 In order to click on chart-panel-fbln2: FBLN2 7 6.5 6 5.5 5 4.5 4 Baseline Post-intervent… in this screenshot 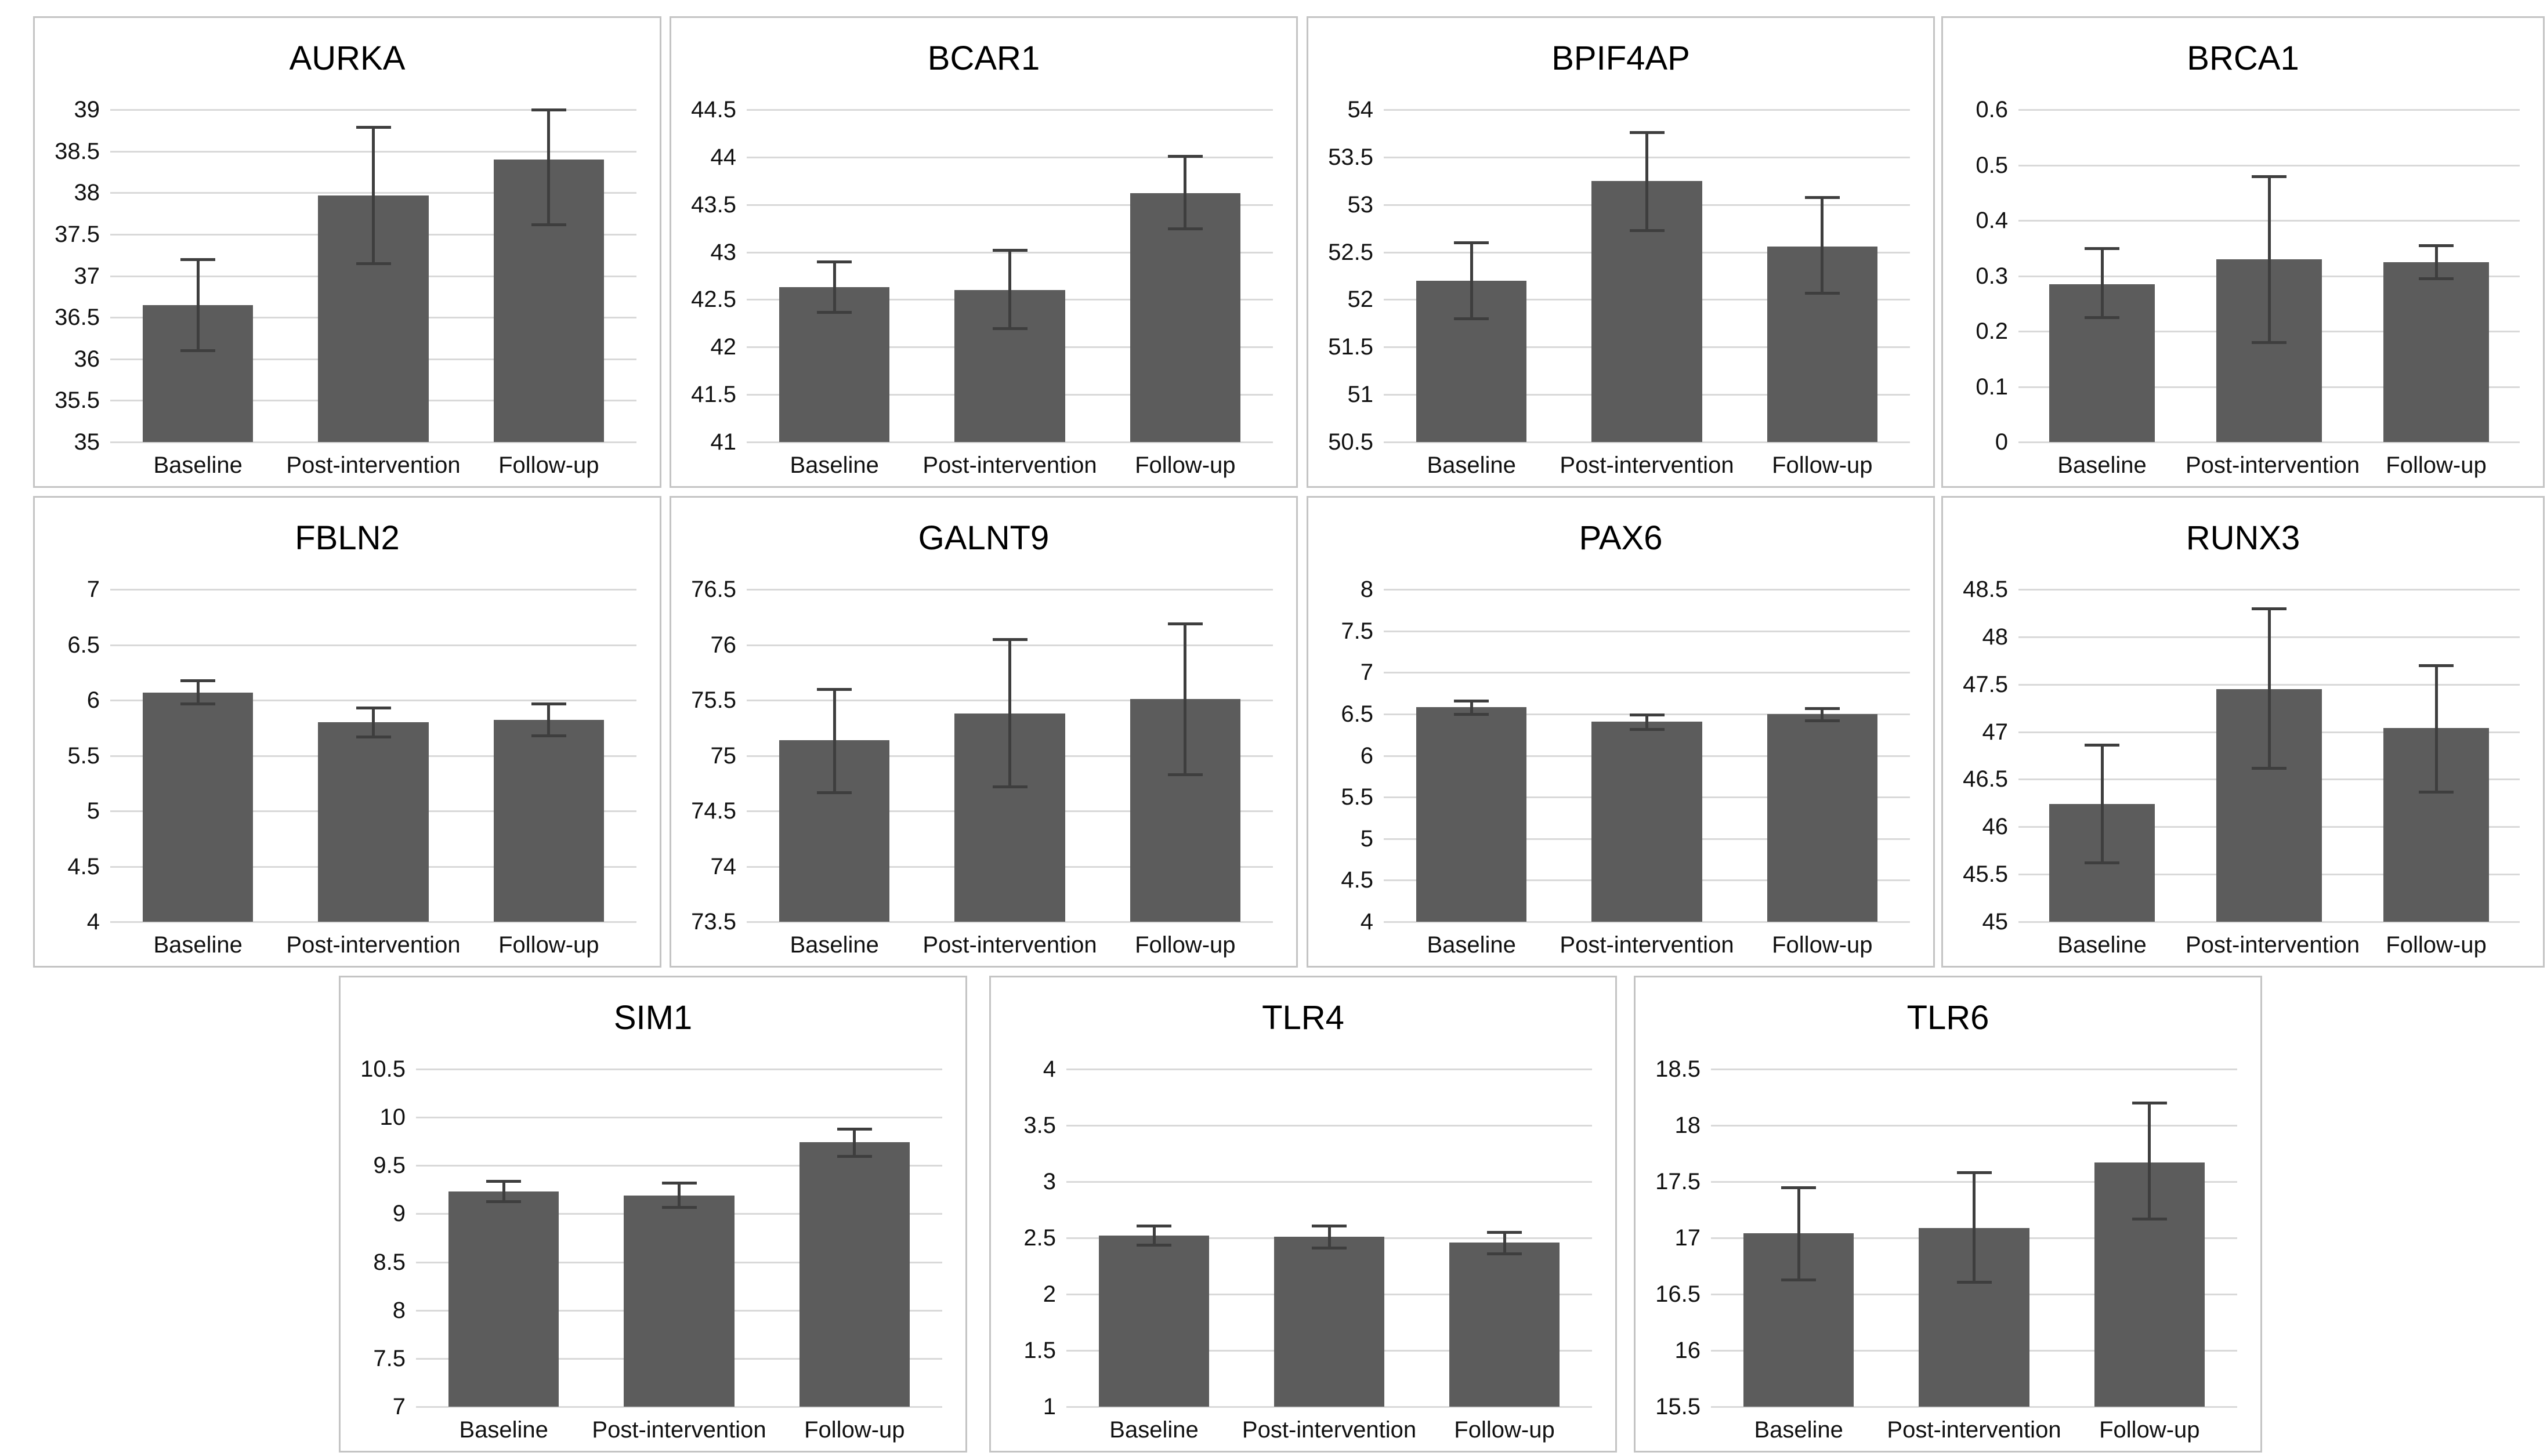, I will do `click(347, 732)`.